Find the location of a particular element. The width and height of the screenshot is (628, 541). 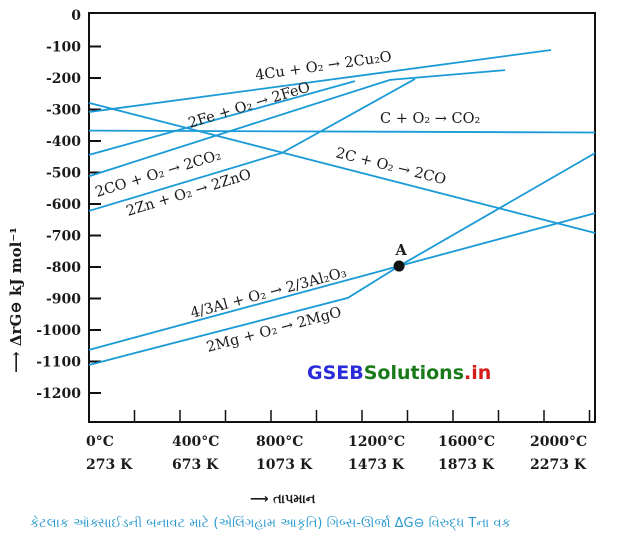

x-tick-label-celsius: 0°C is located at coordinates (100, 442).